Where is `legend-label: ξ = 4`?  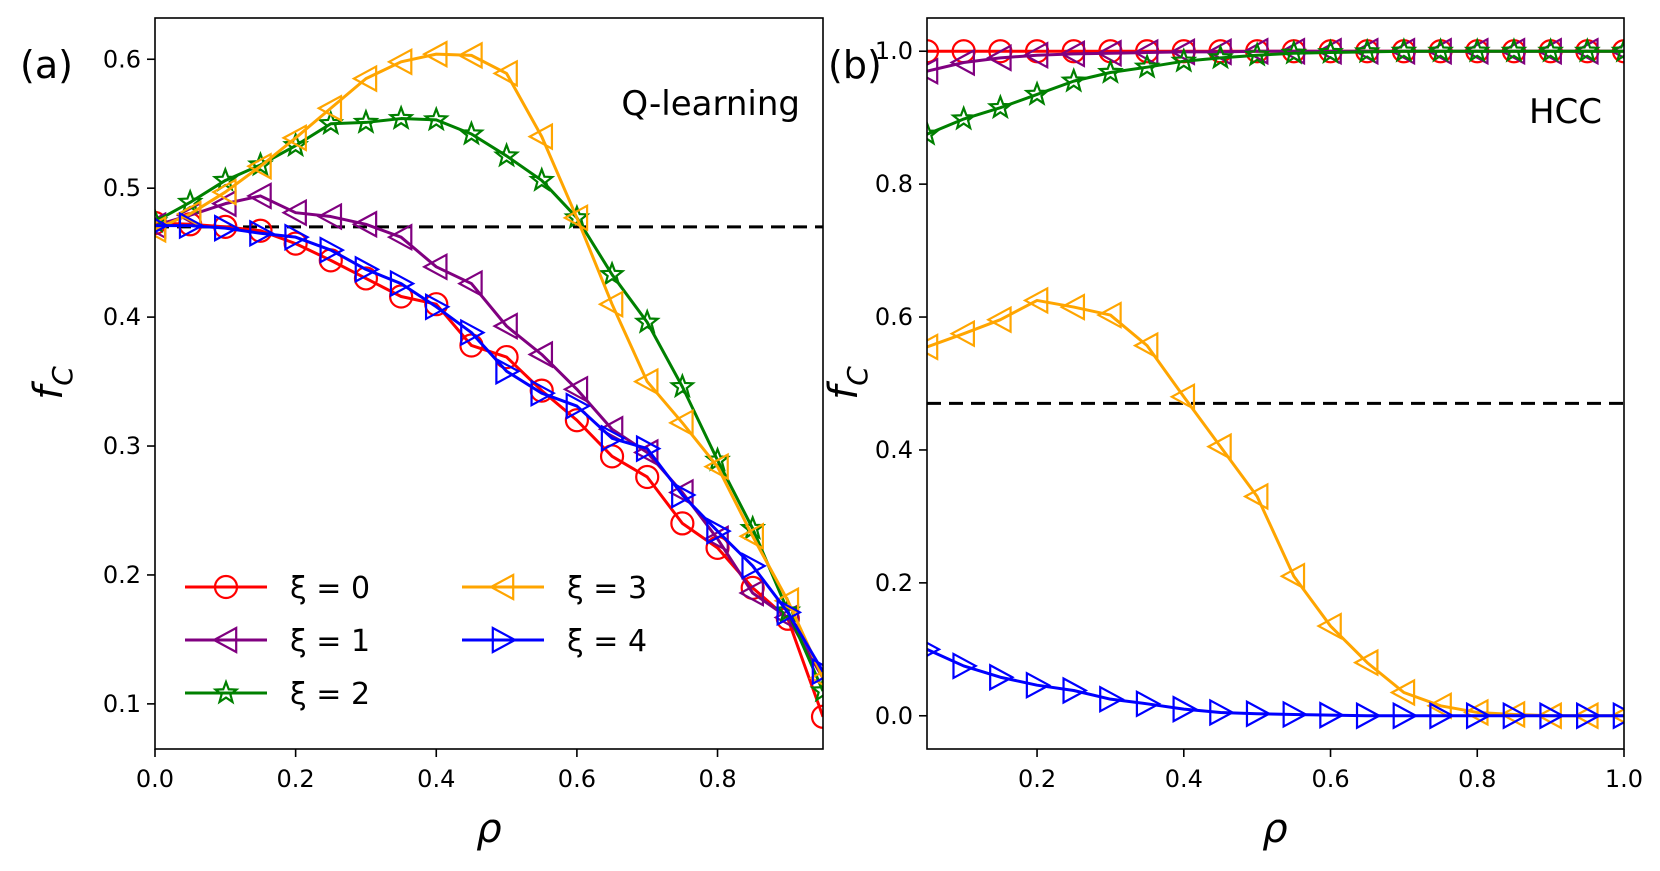 legend-label: ξ = 4 is located at coordinates (607, 641).